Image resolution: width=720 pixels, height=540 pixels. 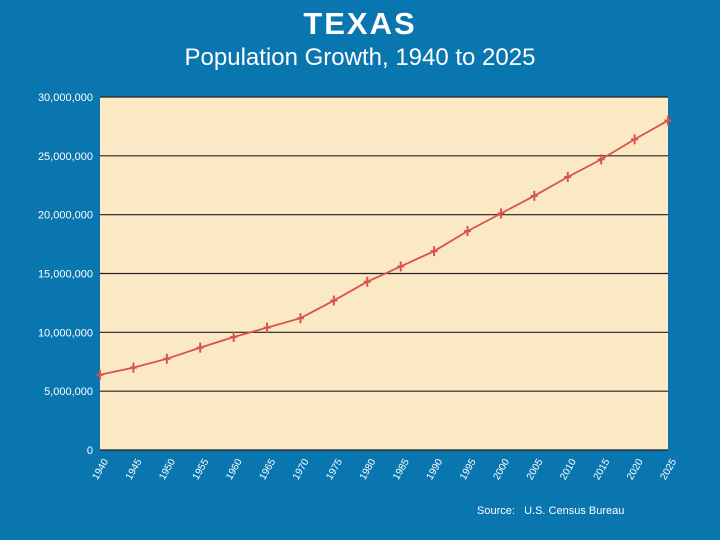 I want to click on x-tick-label: 1980, so click(x=368, y=469).